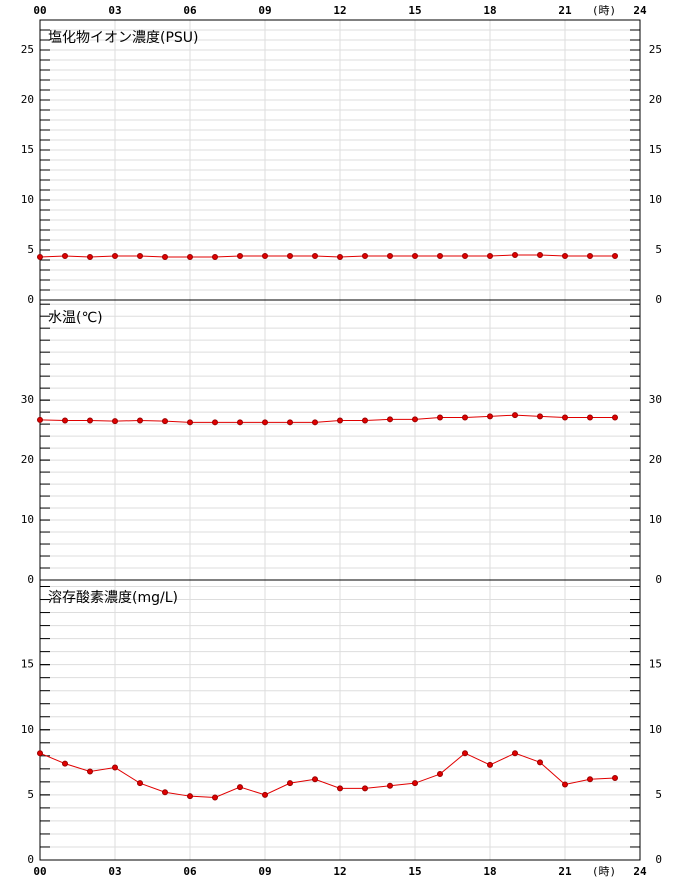 The height and width of the screenshot is (880, 680). Describe the element at coordinates (604, 871) in the screenshot. I see `x-unit: (時)` at that location.